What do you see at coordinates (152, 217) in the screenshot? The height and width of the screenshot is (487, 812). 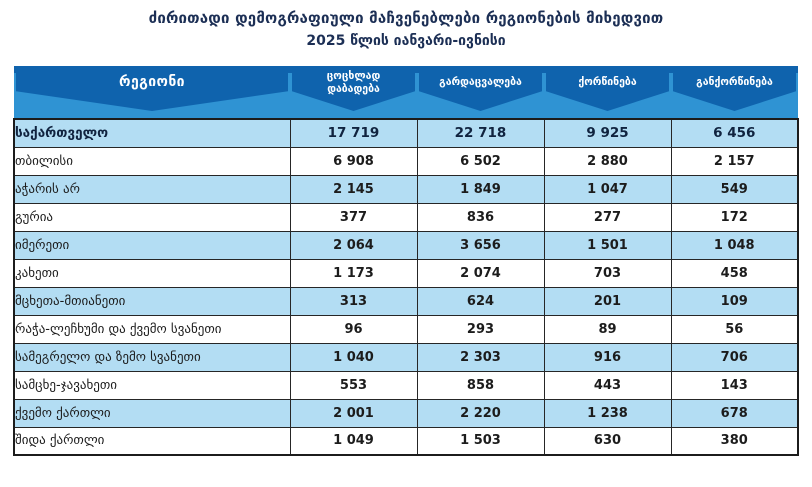 I see `region-cell: გურია` at bounding box center [152, 217].